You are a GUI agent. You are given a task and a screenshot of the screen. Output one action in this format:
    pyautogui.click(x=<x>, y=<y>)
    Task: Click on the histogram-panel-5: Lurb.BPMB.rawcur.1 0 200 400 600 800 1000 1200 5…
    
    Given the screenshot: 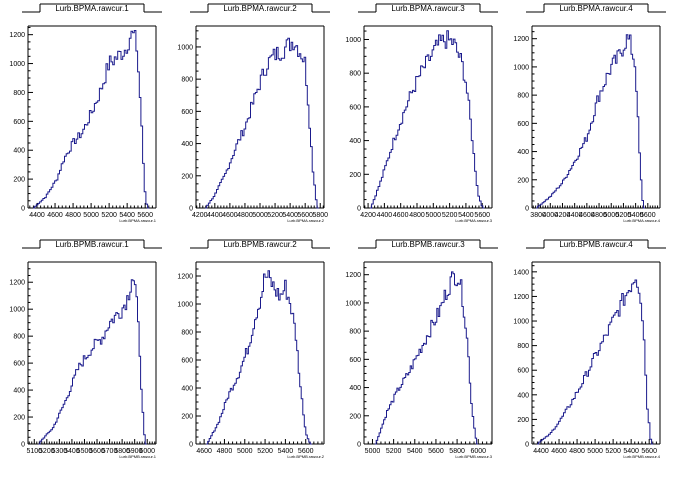 What is the action you would take?
    pyautogui.click(x=85, y=349)
    